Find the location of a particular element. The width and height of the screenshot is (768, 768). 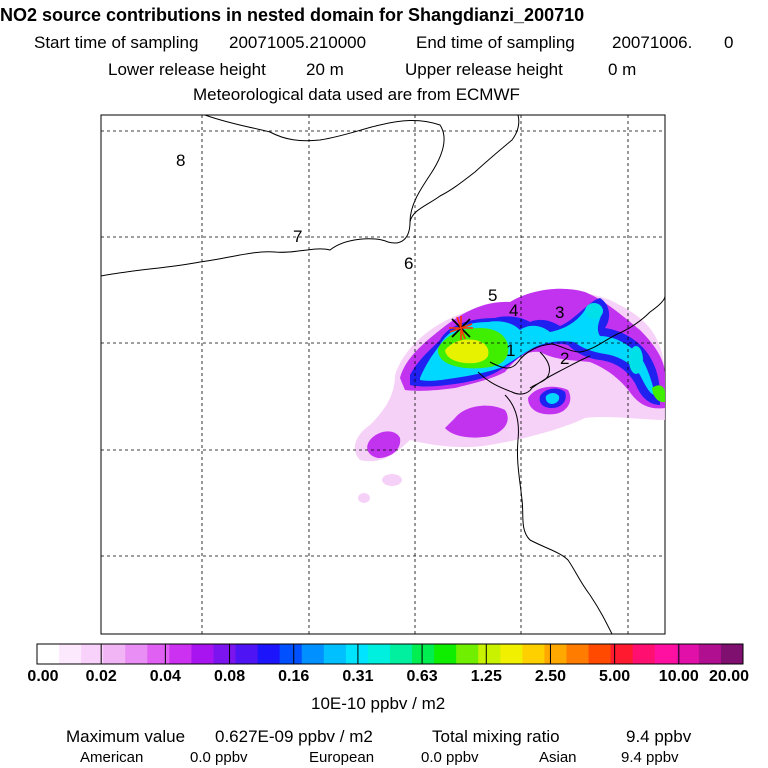

colorbar-tick-label: 0.02 is located at coordinates (101, 676).